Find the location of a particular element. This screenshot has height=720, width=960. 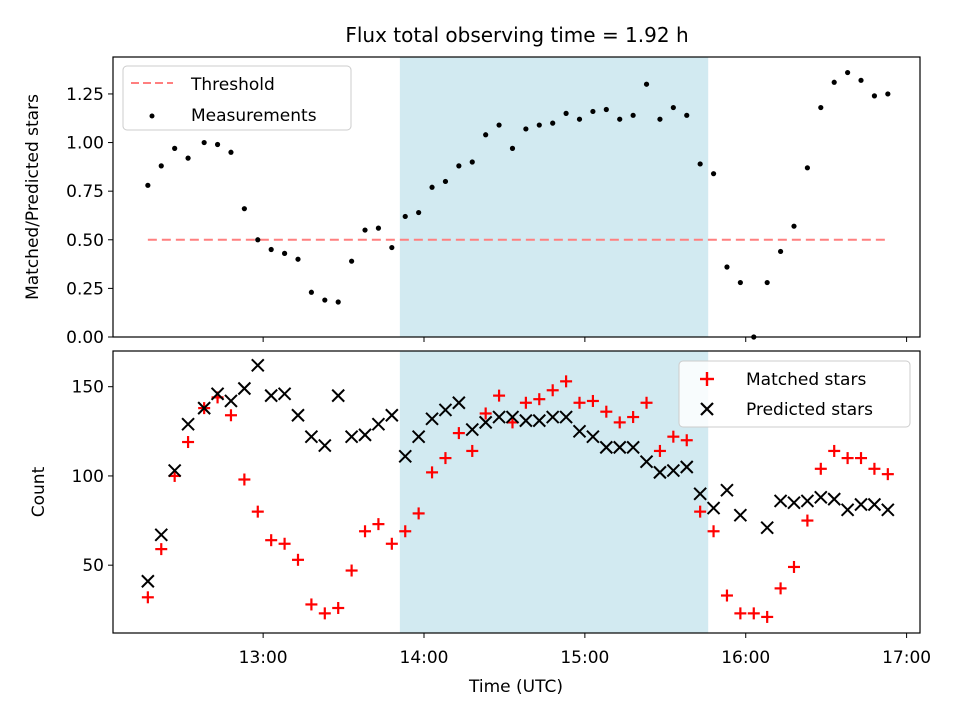

top-shaded-interval is located at coordinates (554, 197).